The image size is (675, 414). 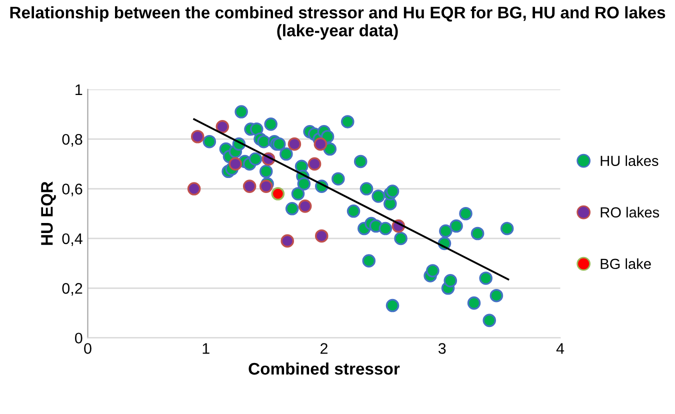 What do you see at coordinates (625, 264) in the screenshot?
I see `legend-label: BG lake` at bounding box center [625, 264].